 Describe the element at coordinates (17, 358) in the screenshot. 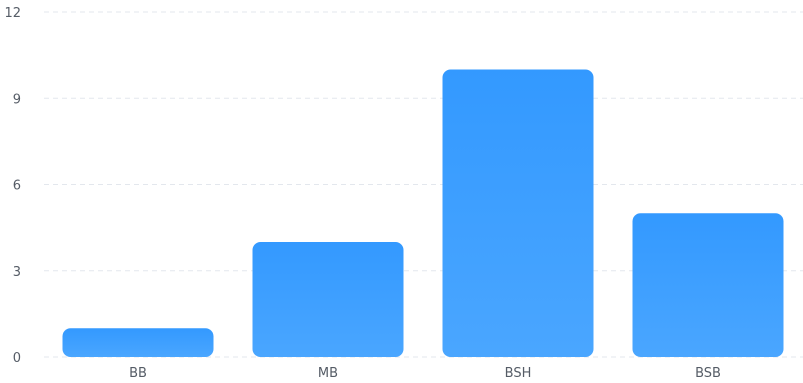

I see `y-tick-label: 0` at that location.